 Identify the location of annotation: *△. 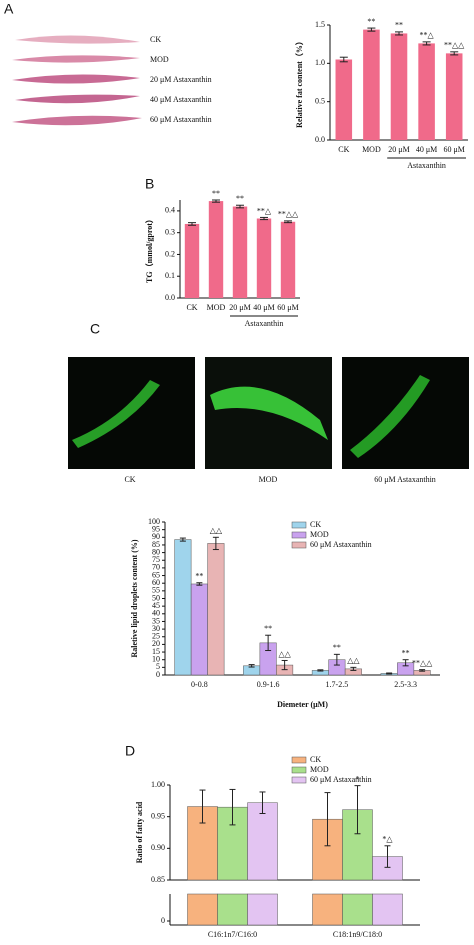
(387, 839).